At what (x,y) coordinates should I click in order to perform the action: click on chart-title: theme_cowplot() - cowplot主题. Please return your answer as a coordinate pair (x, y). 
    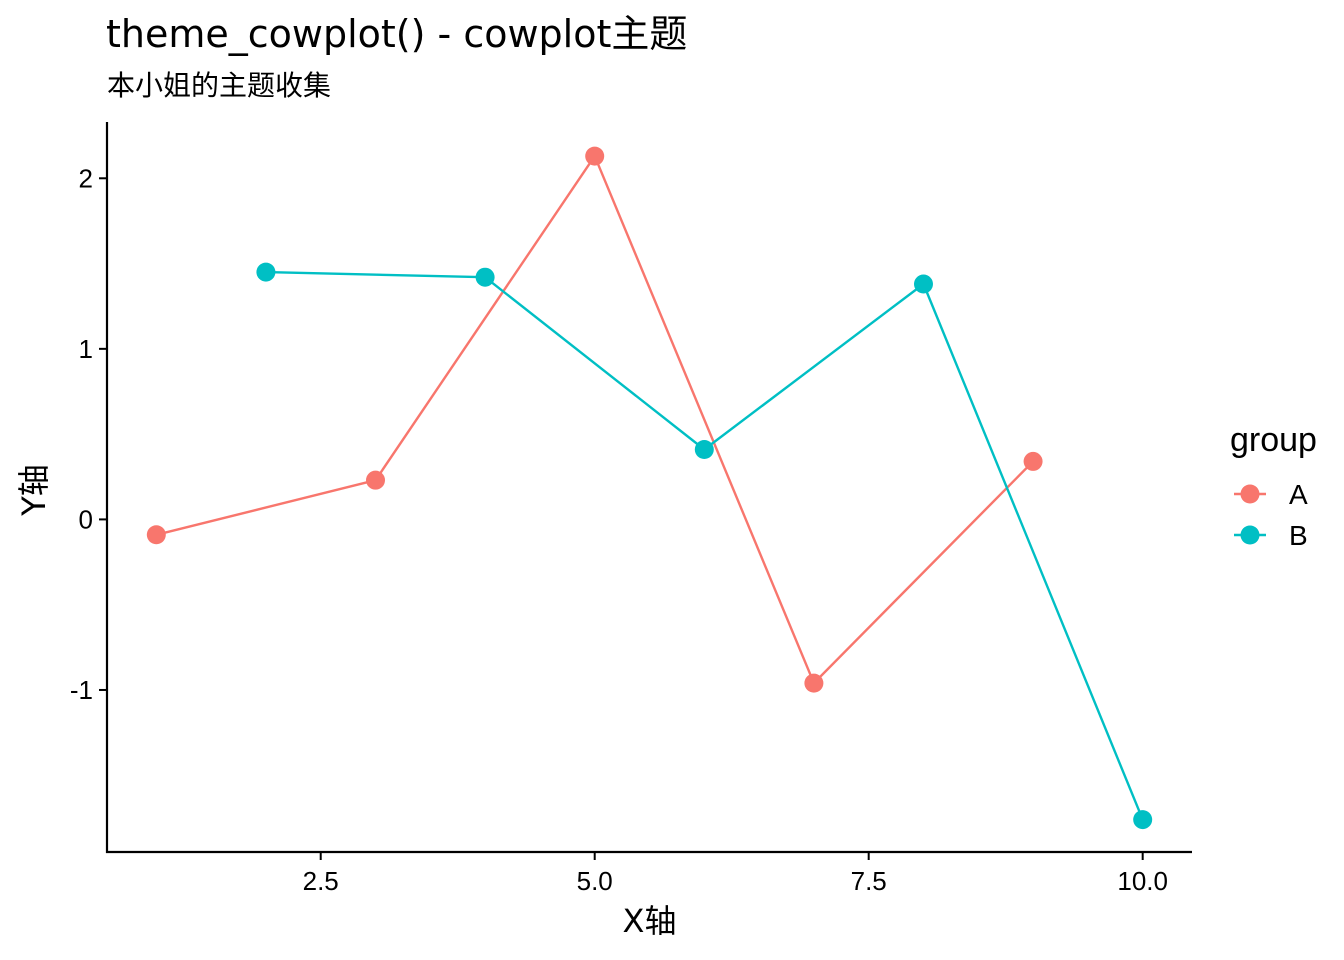
    Looking at the image, I should click on (397, 34).